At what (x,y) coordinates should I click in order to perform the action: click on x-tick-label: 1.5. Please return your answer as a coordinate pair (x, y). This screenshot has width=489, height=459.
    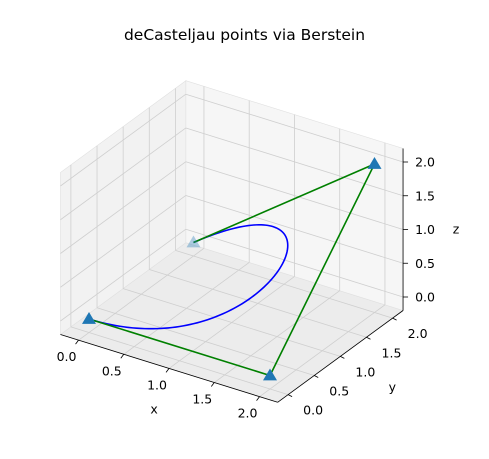
    Looking at the image, I should click on (202, 399).